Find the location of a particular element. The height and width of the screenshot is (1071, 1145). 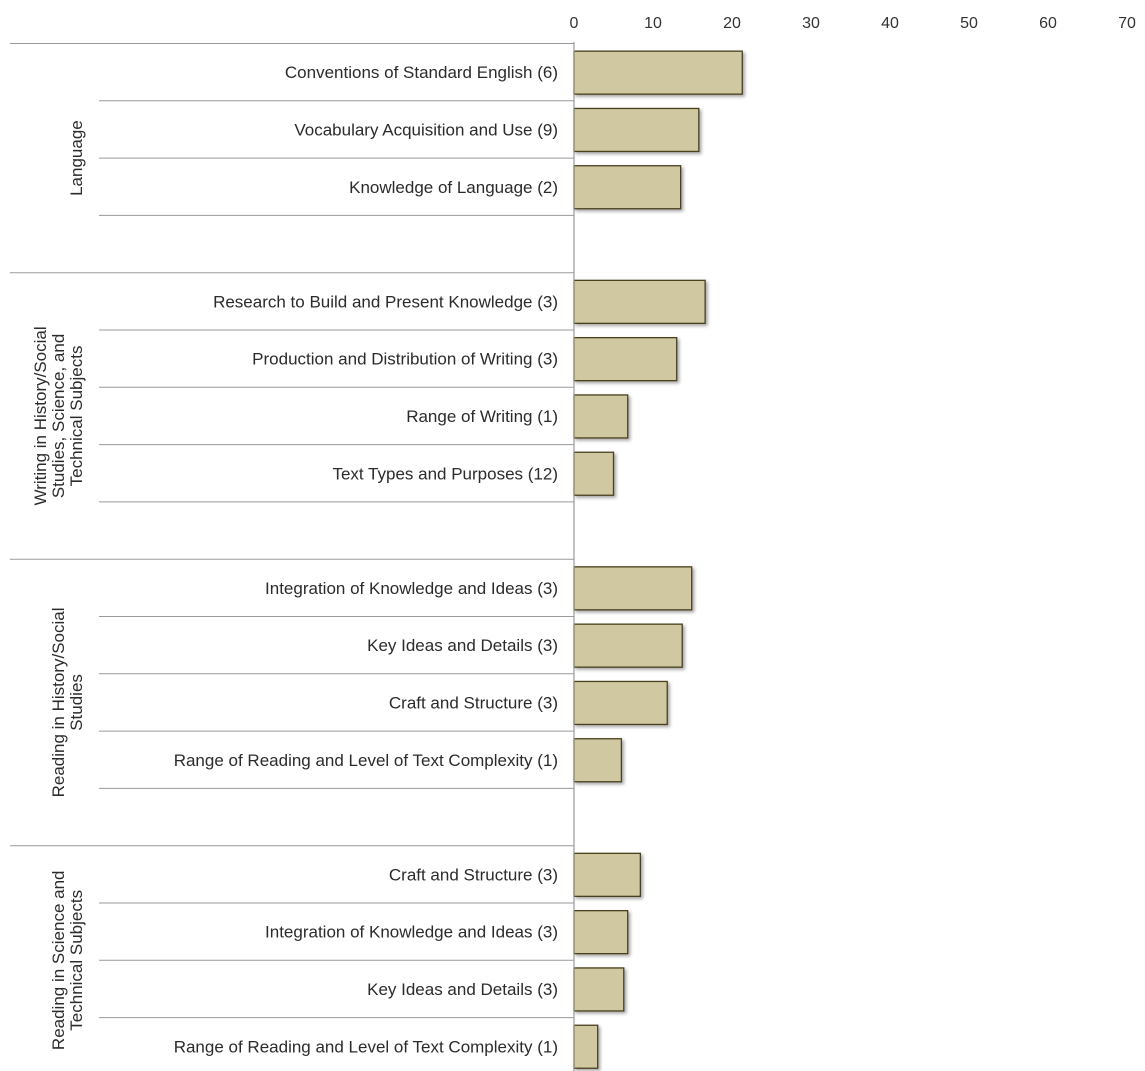

category-label: Vocabulary Acquisition and Use (9) is located at coordinates (426, 129).